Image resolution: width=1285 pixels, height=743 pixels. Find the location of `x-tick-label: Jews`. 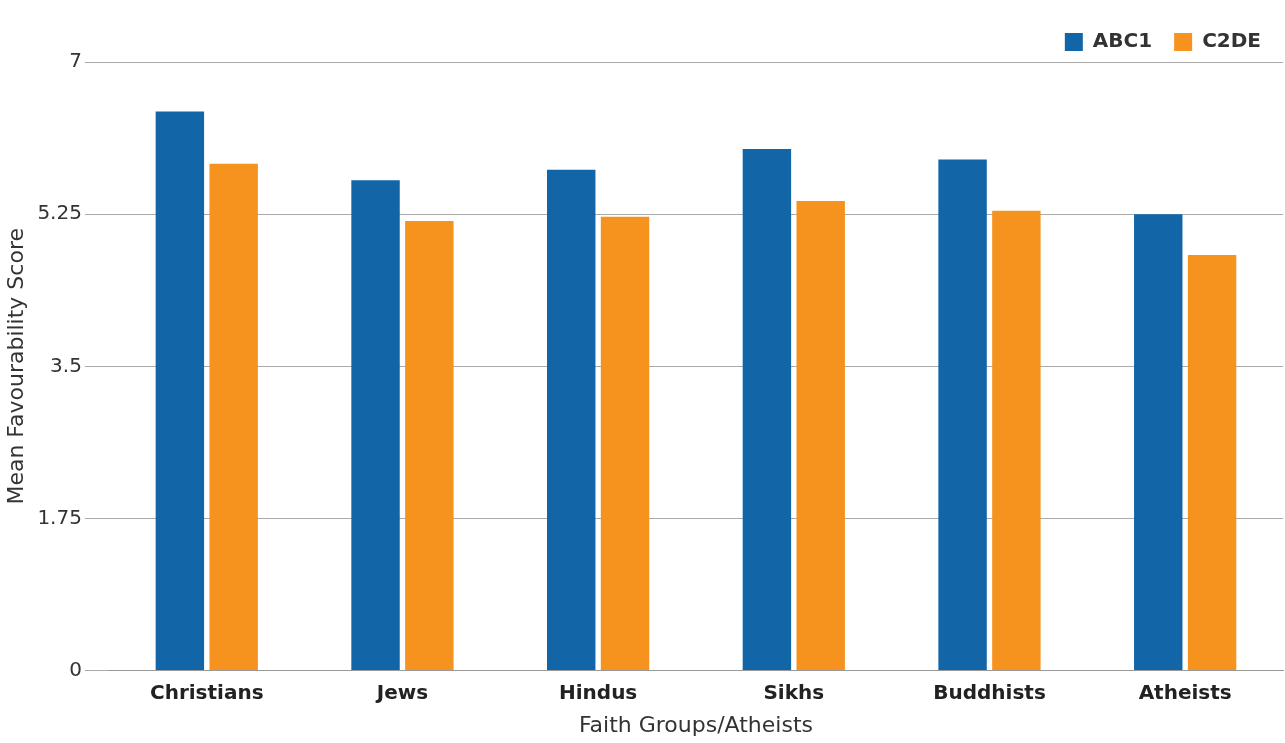

x-tick-label: Jews is located at coordinates (401, 691).